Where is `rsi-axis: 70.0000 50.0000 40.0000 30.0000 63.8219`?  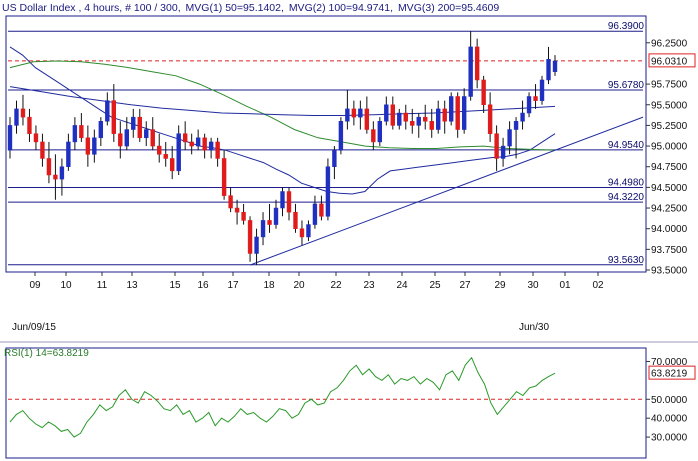
rsi-axis: 70.0000 50.0000 40.0000 30.0000 63.8219 is located at coordinates (671, 400).